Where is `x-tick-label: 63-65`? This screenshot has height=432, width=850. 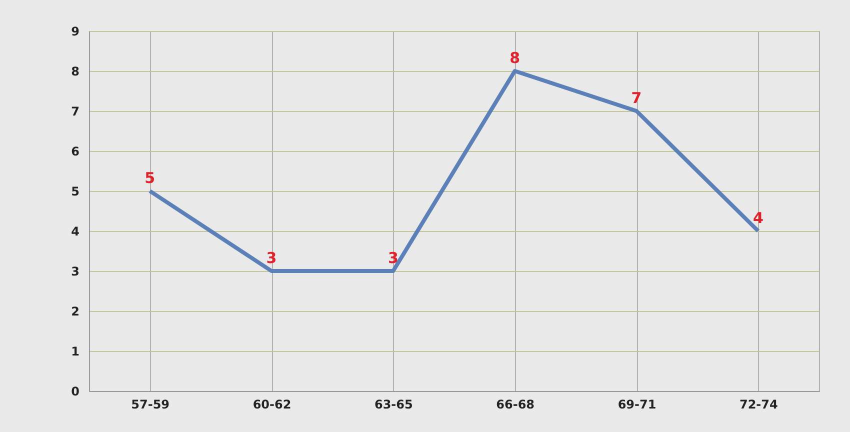 x-tick-label: 63-65 is located at coordinates (393, 405).